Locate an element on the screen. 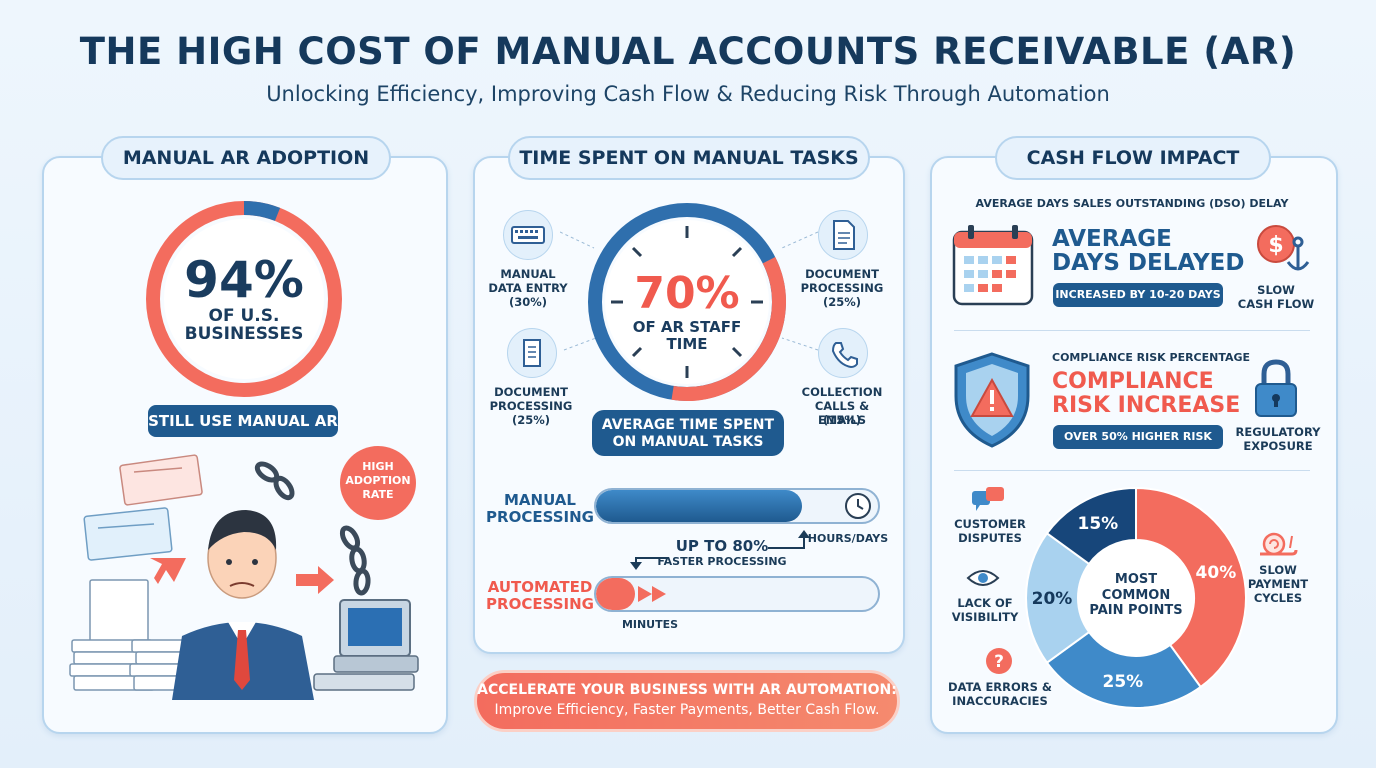 This screenshot has height=768, width=1376. adoption-ring-inner is located at coordinates (244, 299).